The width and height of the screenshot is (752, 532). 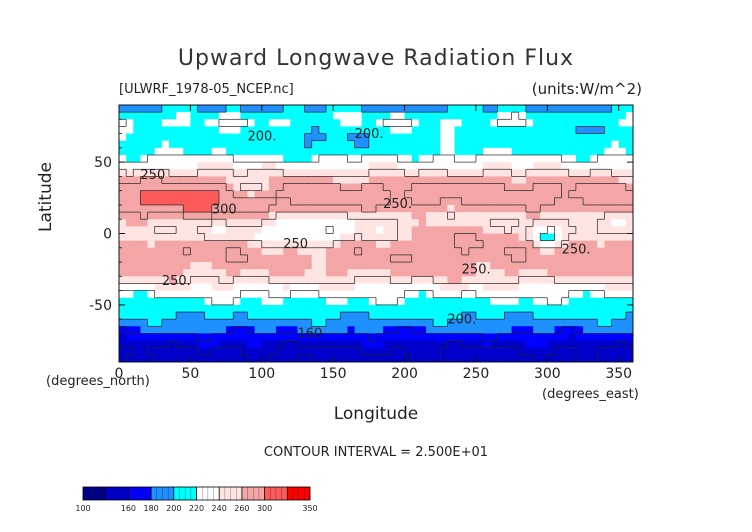 What do you see at coordinates (107, 235) in the screenshot?
I see `y-tick-label: 0` at bounding box center [107, 235].